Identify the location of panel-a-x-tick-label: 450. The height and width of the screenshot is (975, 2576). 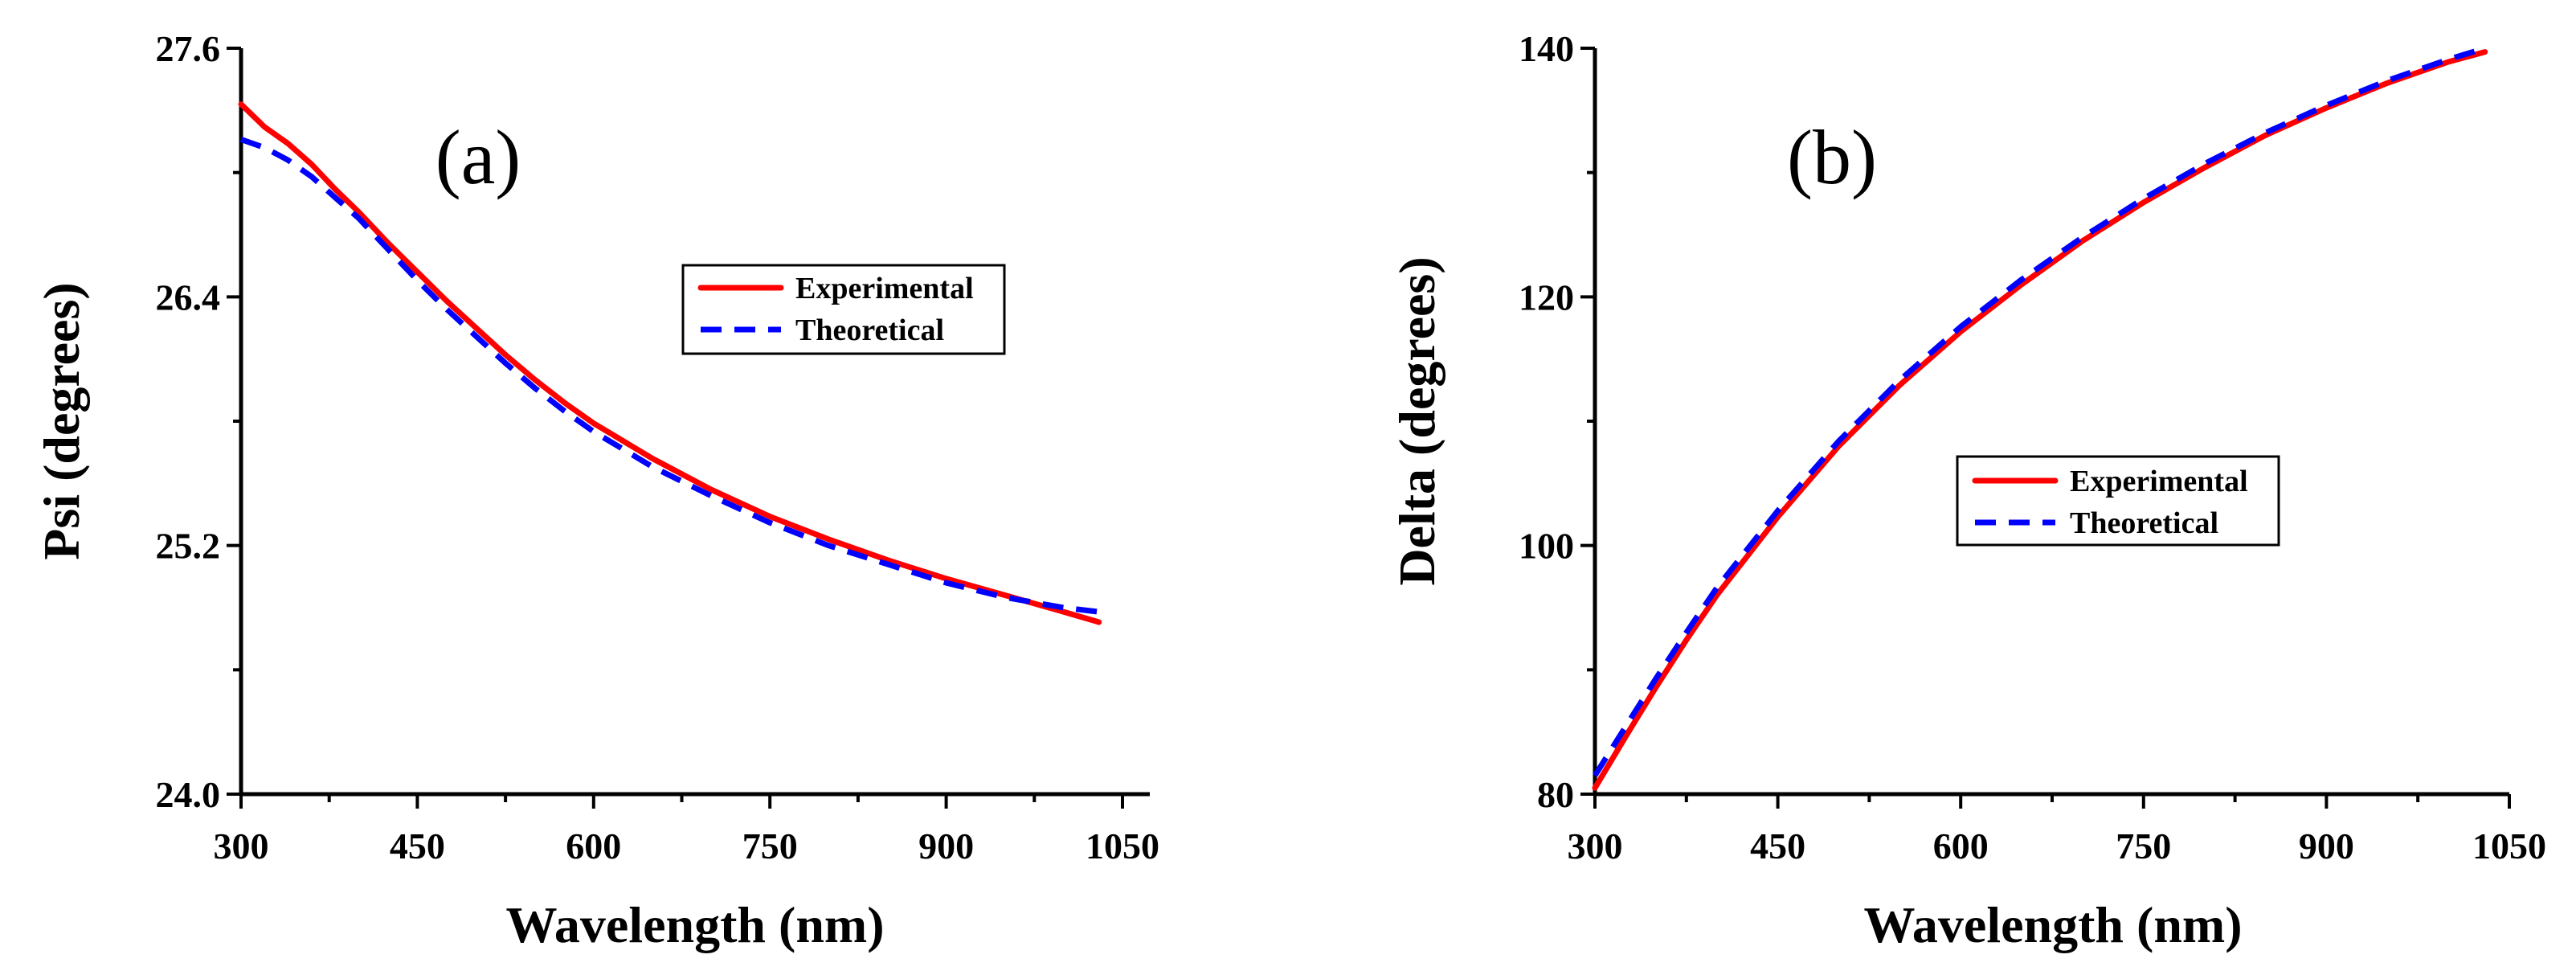
(418, 845).